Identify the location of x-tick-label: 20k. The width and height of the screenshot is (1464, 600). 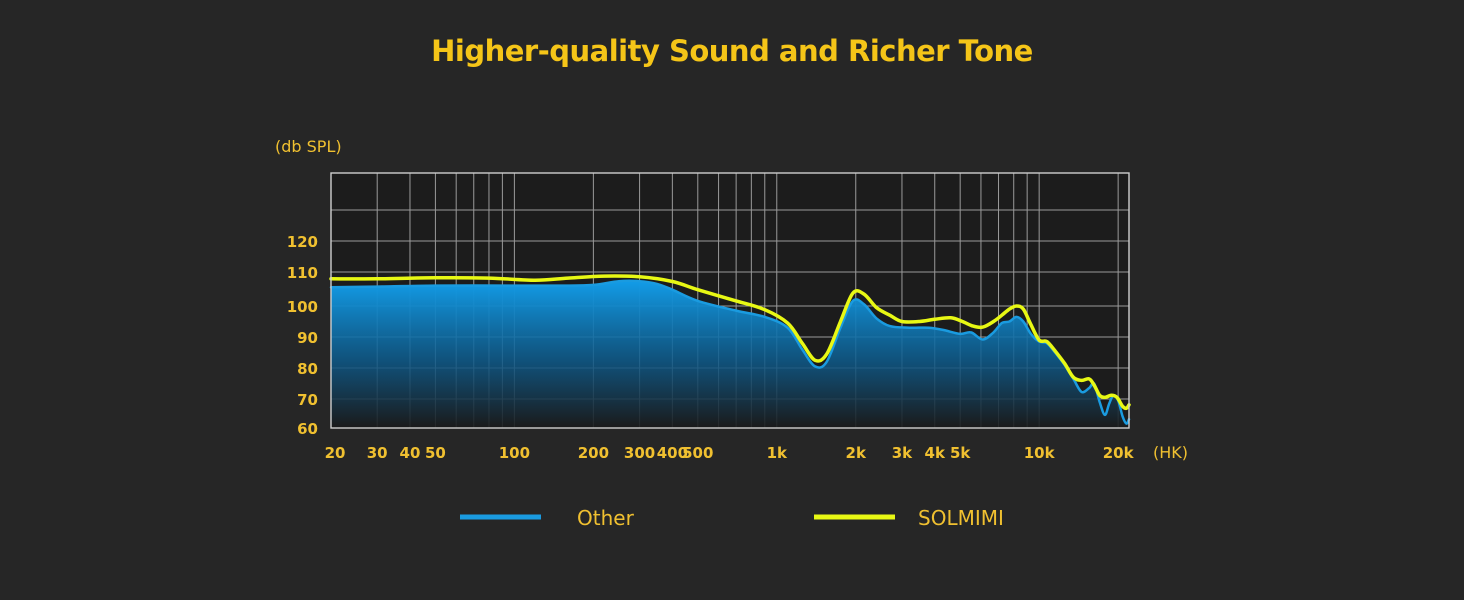
(1119, 453).